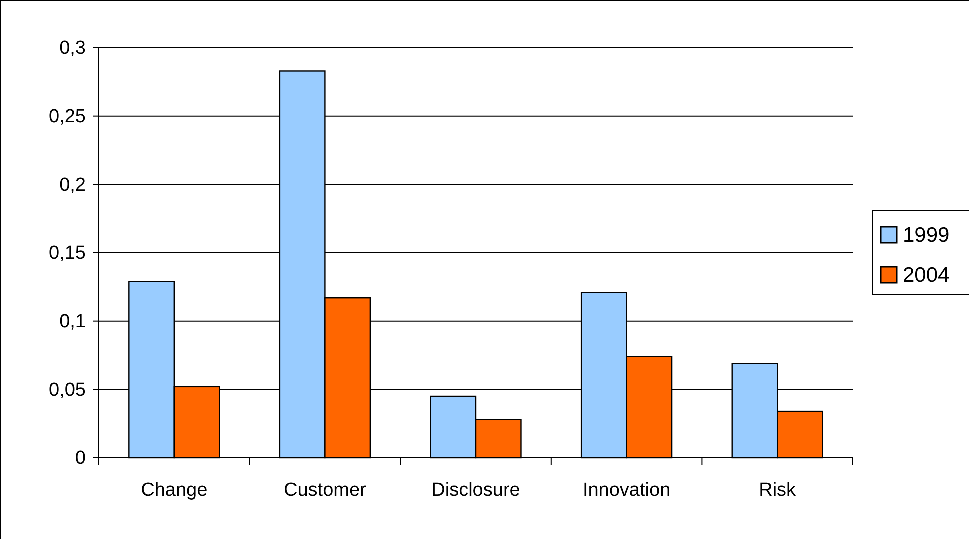  I want to click on legend-label: 1999, so click(926, 235).